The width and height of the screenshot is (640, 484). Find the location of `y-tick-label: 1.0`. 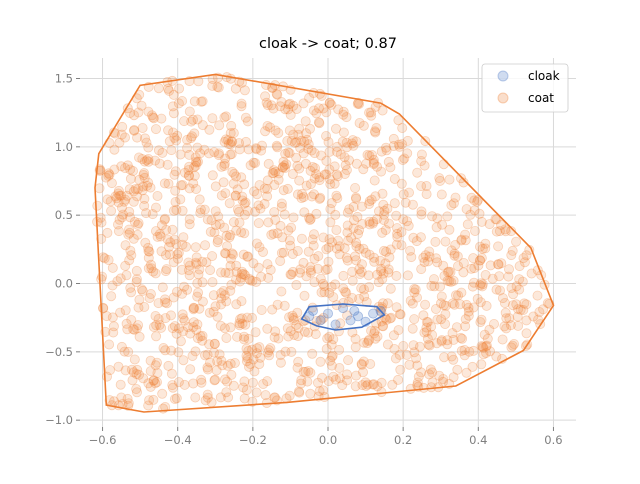

y-tick-label: 1.0 is located at coordinates (64, 147).